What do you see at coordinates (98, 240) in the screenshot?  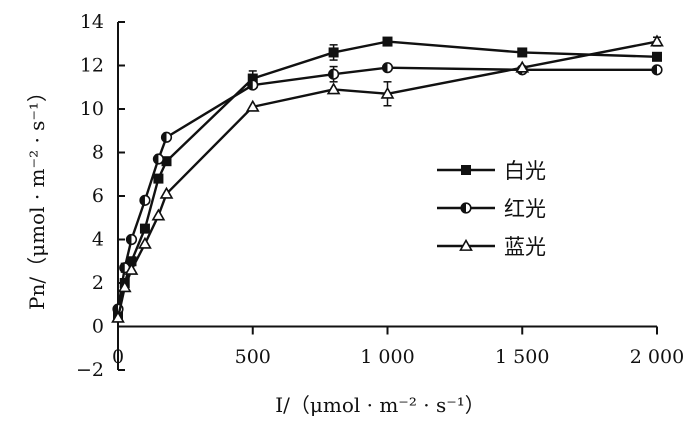 I see `y-tick-label: 4` at bounding box center [98, 240].